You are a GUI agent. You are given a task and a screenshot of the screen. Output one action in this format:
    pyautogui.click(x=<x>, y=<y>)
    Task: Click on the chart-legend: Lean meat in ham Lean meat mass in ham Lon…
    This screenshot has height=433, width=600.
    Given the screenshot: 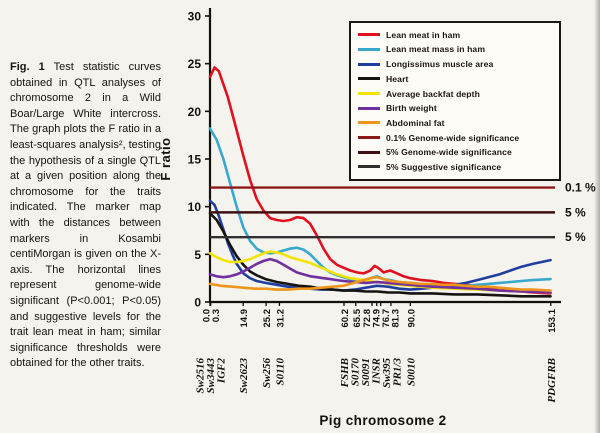 What is the action you would take?
    pyautogui.click(x=455, y=101)
    